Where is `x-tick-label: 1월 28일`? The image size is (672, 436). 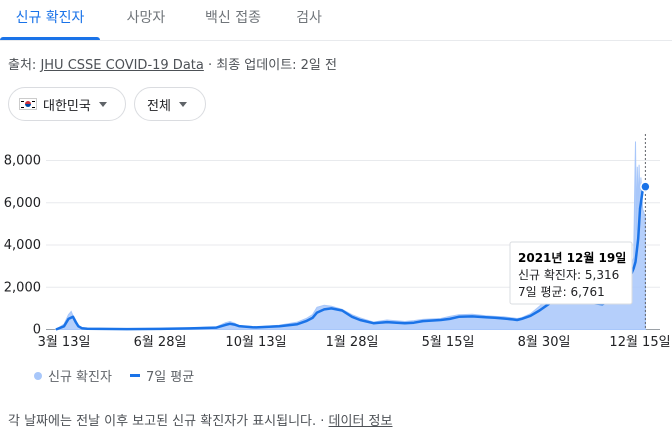 x-tick-label: 1월 28일 is located at coordinates (352, 342).